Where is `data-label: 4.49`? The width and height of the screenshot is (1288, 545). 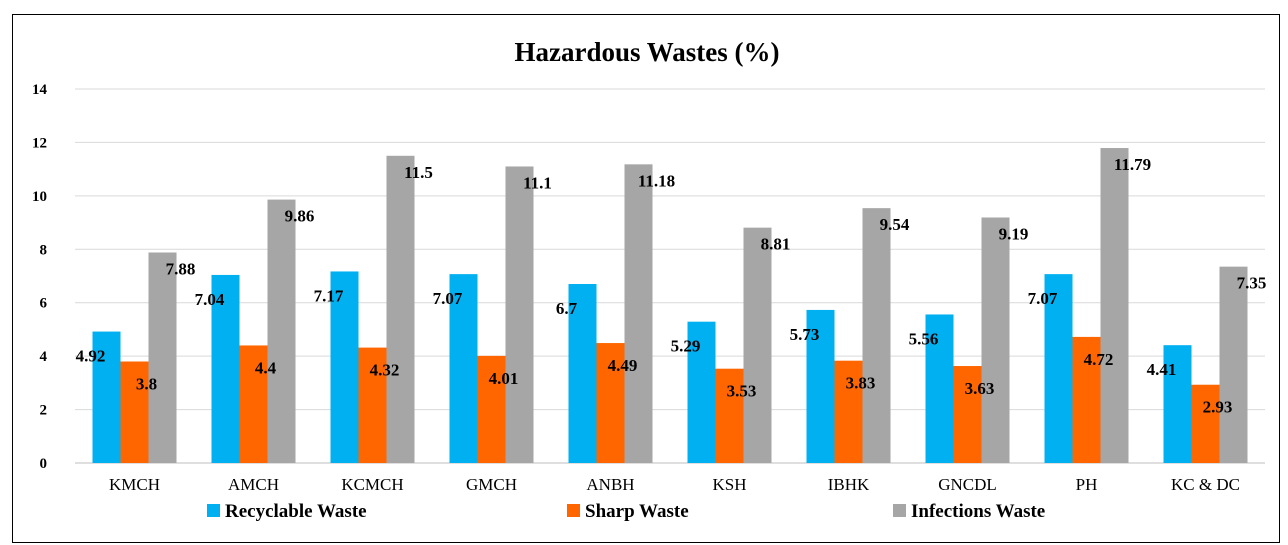
data-label: 4.49 is located at coordinates (623, 365).